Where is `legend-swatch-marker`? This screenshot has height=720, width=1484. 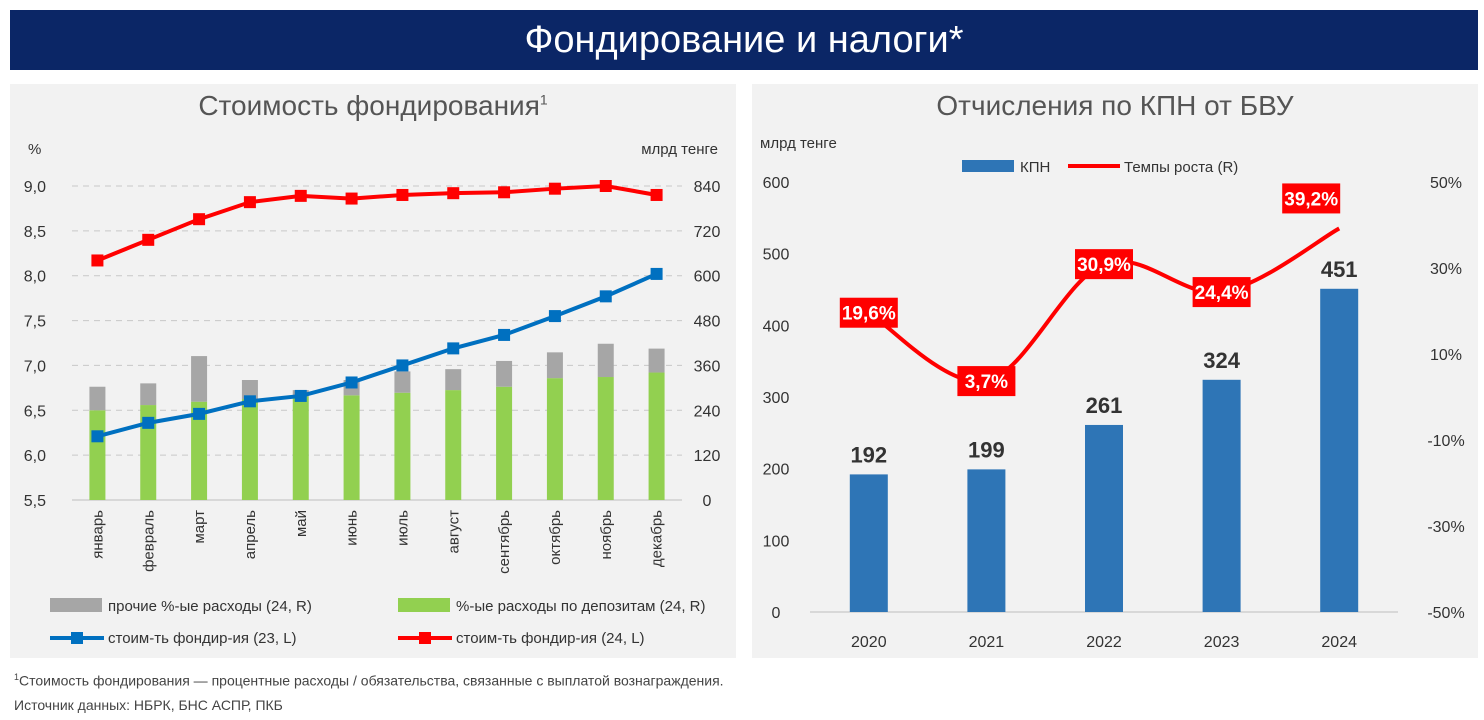
legend-swatch-marker is located at coordinates (425, 638).